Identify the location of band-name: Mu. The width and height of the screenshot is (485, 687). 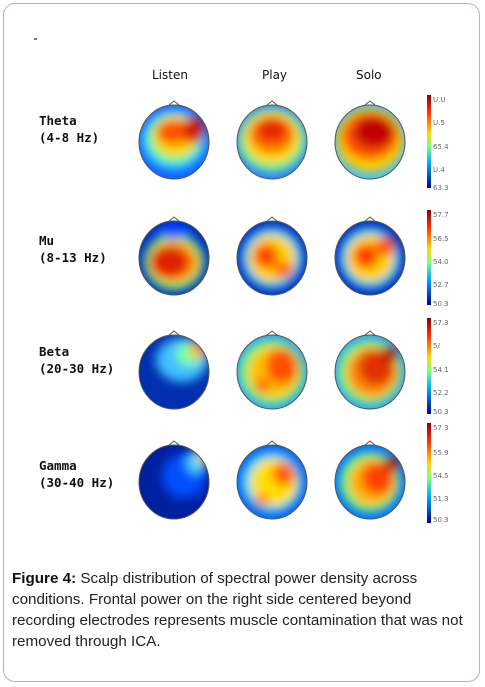
(47, 240).